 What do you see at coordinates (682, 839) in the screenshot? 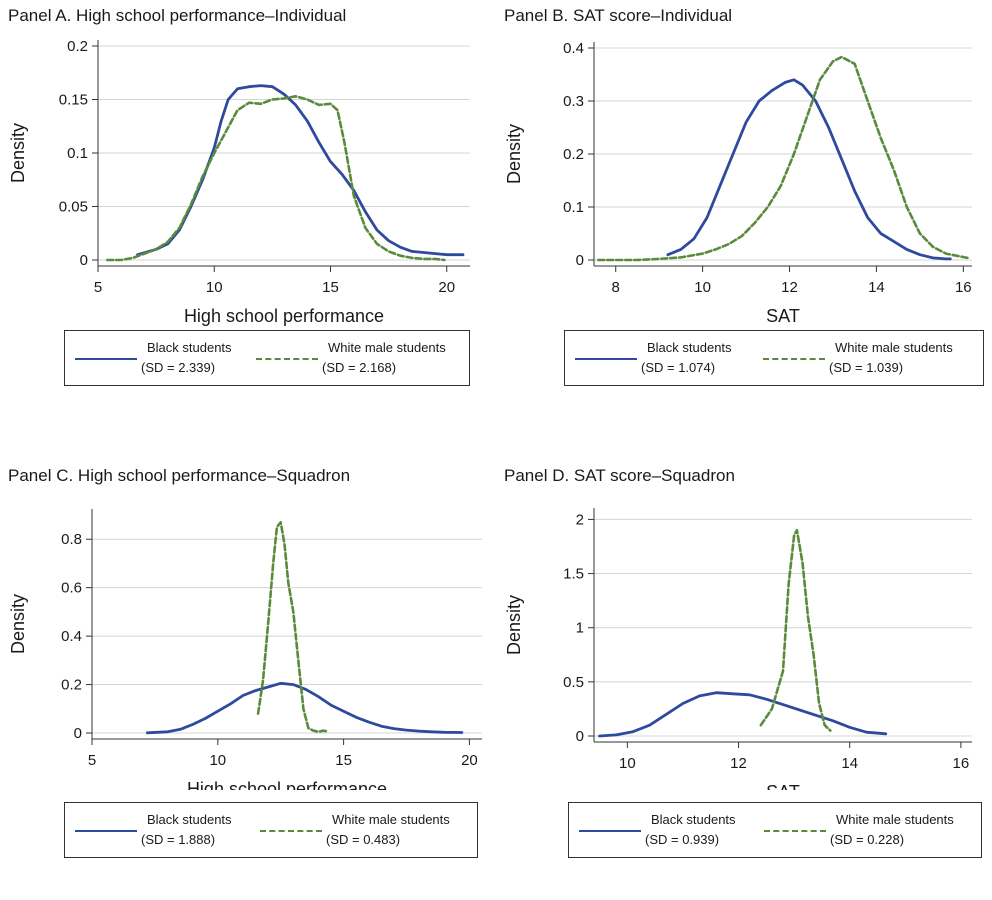
I see `legend-sd-label: (SD = 0.939)` at bounding box center [682, 839].